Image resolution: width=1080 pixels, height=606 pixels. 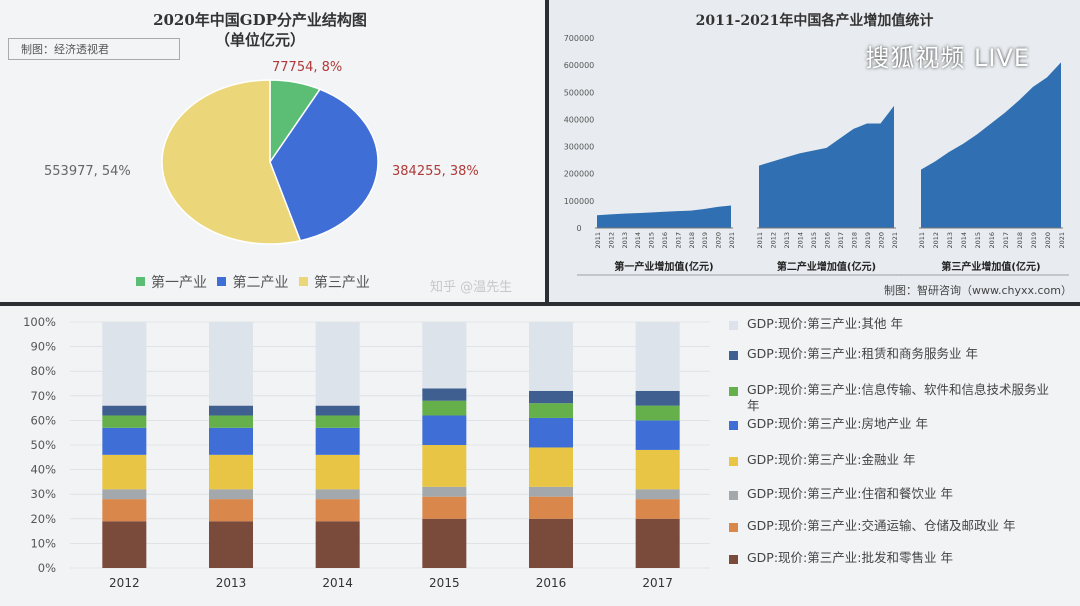 I want to click on area-y-tick: 500000, so click(x=579, y=92).